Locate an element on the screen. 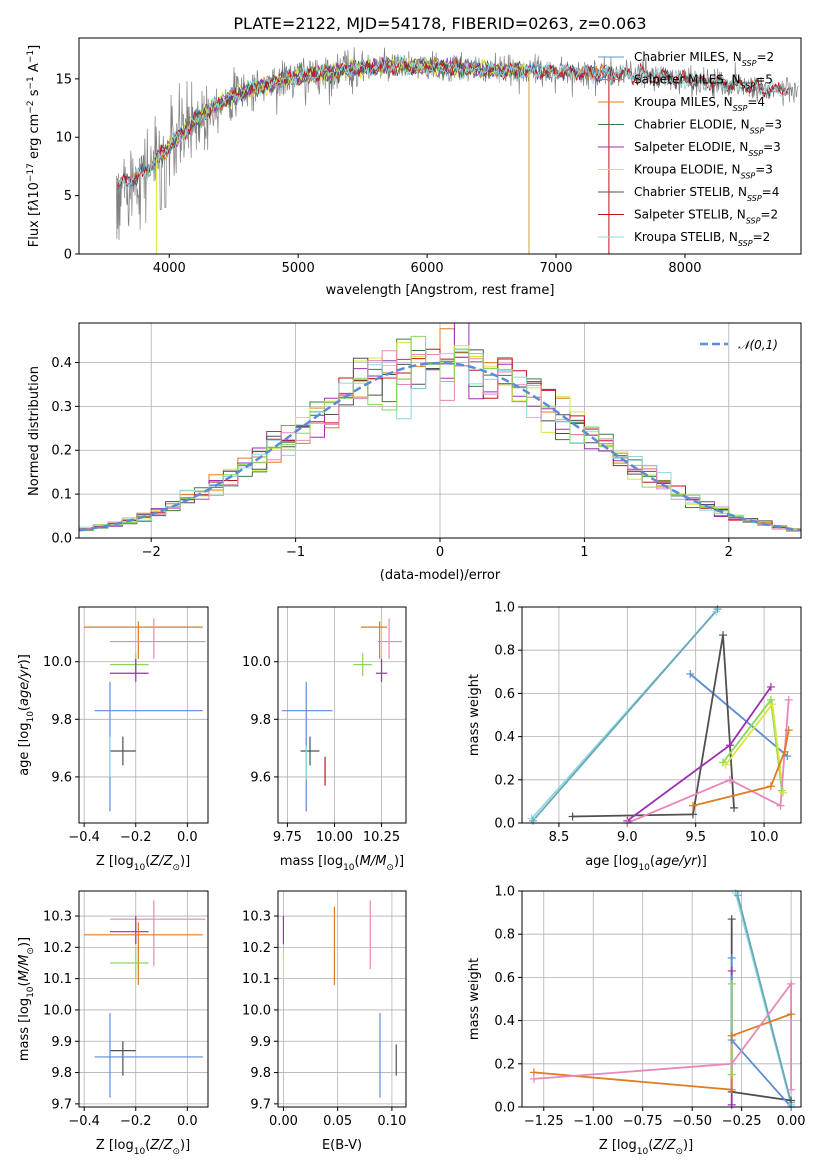 The image size is (819, 1170). x-tick-label: −0.2 is located at coordinates (136, 837).